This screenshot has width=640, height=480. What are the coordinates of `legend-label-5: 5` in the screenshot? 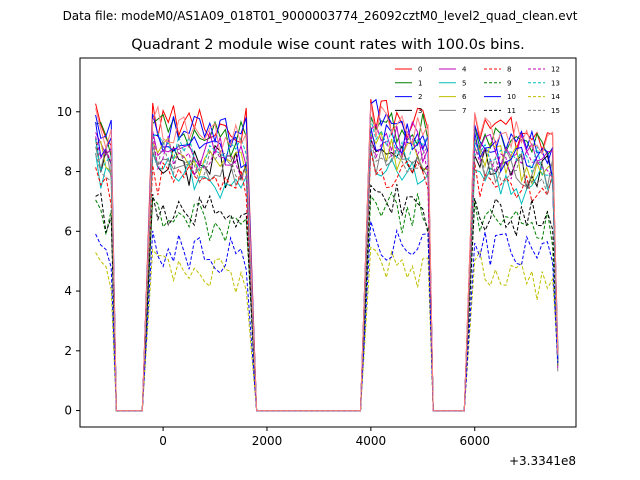 It's located at (464, 83).